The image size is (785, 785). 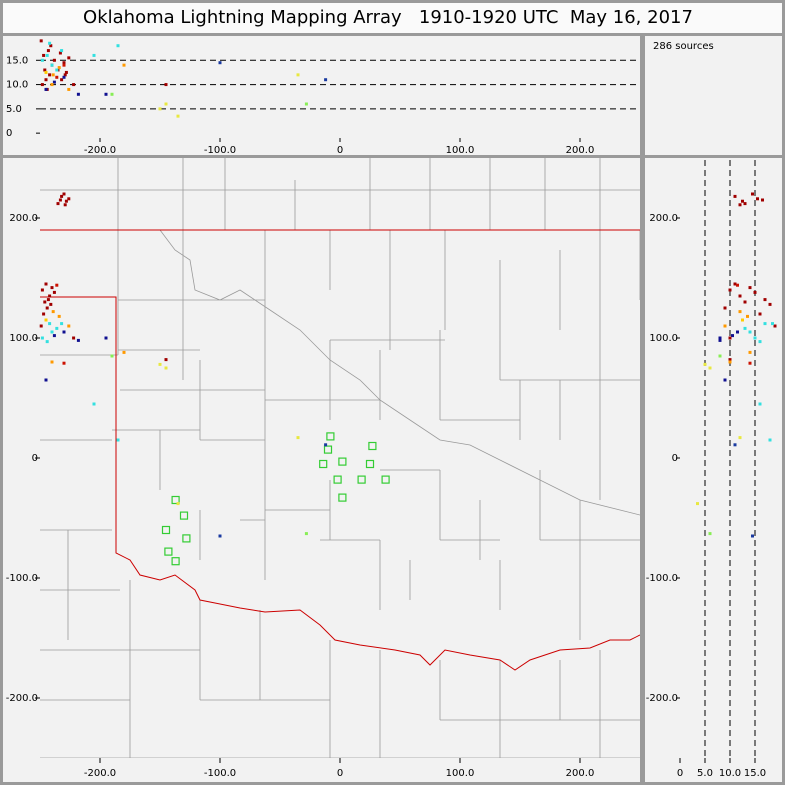 I want to click on side-y-tick-label: -200.0, so click(x=662, y=698).